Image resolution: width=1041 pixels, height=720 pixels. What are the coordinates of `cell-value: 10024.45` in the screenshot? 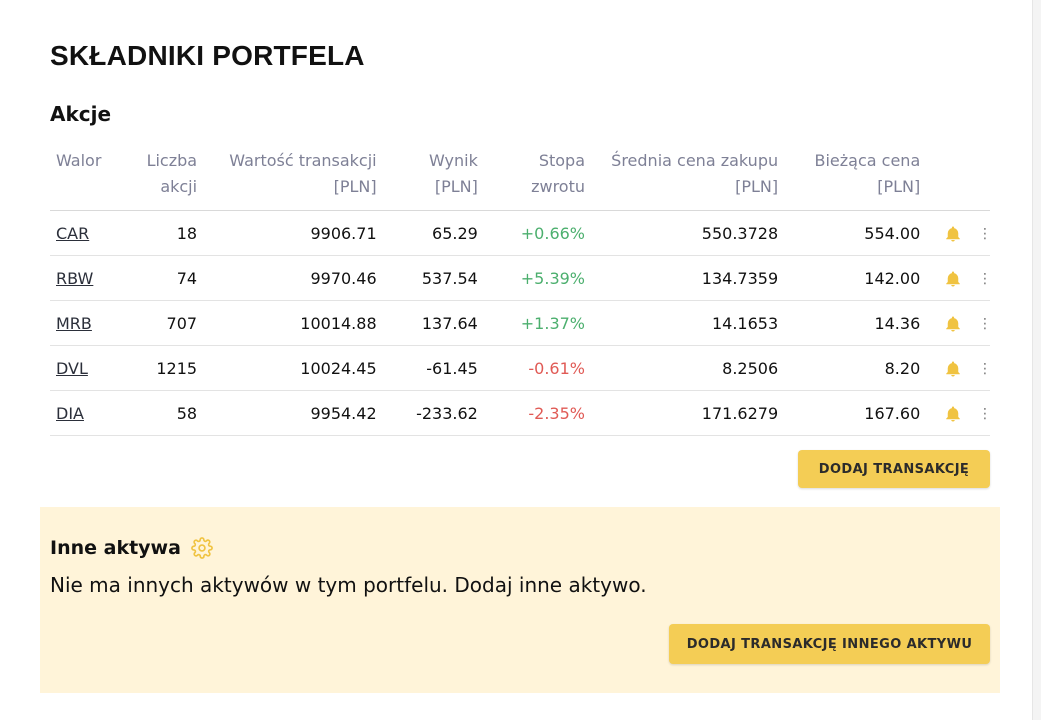 It's located at (293, 368).